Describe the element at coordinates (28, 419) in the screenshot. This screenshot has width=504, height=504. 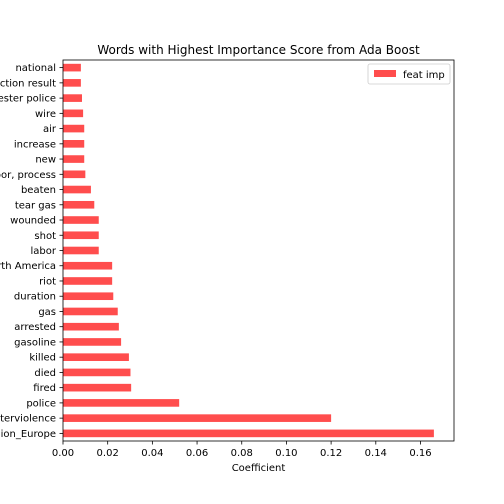
I see `y-tick-label: protesterviolence` at that location.